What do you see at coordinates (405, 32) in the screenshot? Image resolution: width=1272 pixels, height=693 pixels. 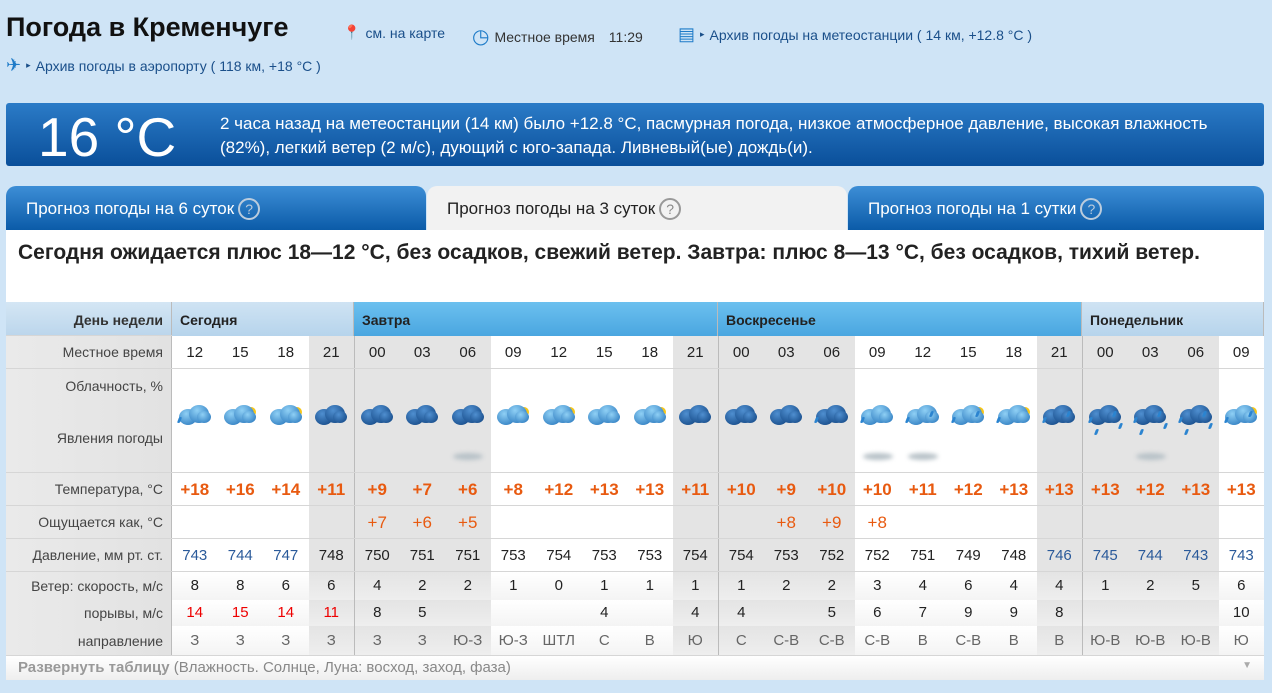 I see `map-link-label: см. на карте` at bounding box center [405, 32].